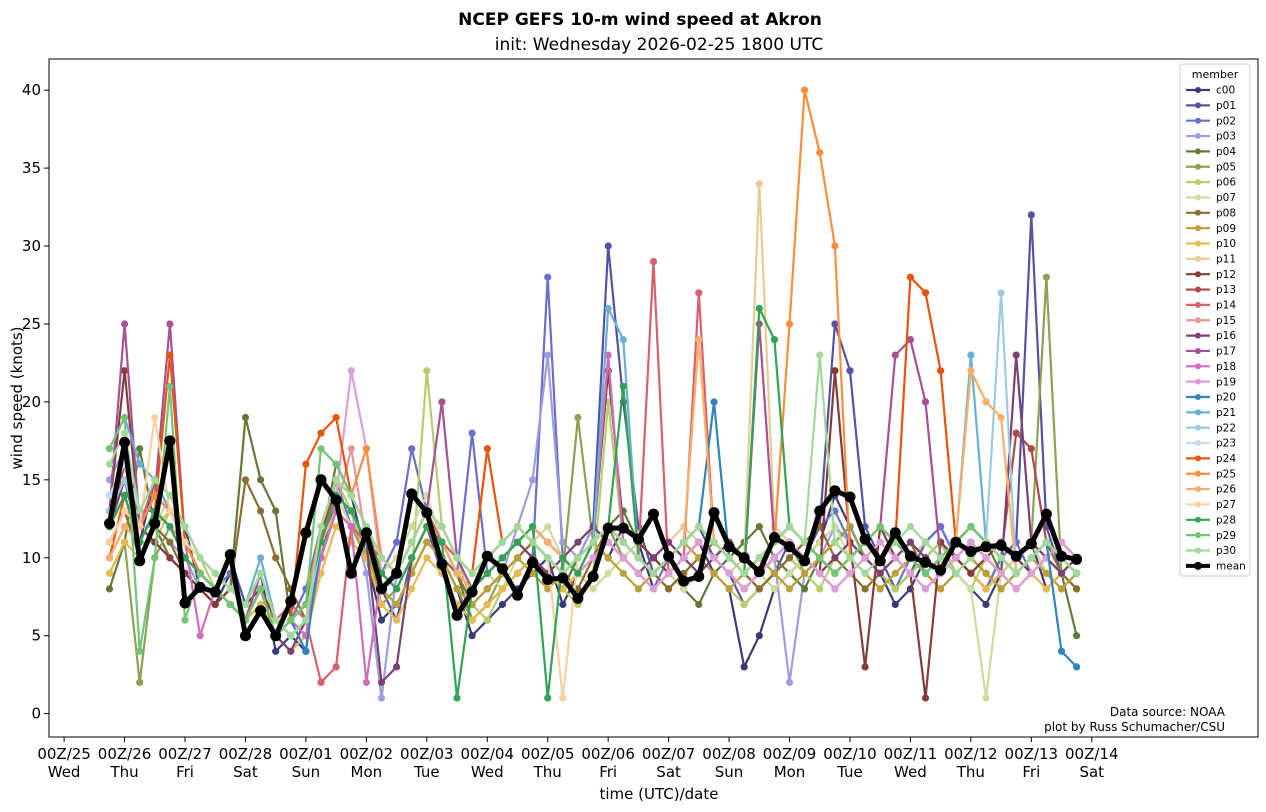  What do you see at coordinates (1215, 320) in the screenshot?
I see `legend-frame` at bounding box center [1215, 320].